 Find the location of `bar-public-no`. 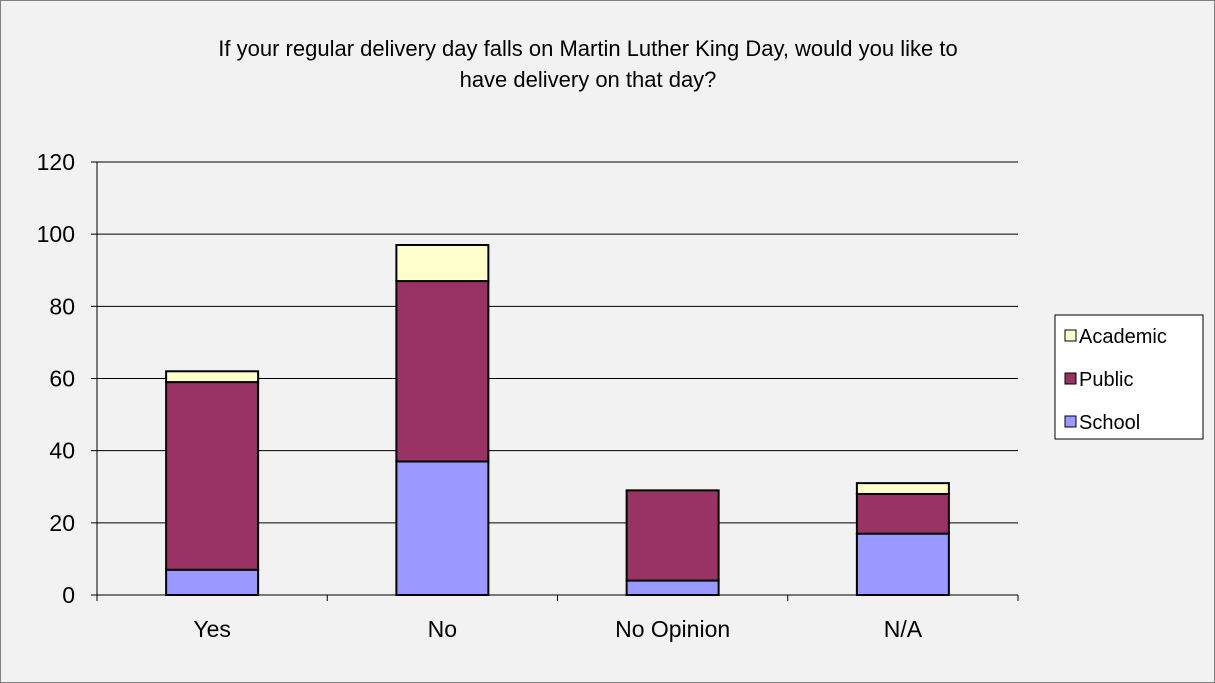

bar-public-no is located at coordinates (442, 371).